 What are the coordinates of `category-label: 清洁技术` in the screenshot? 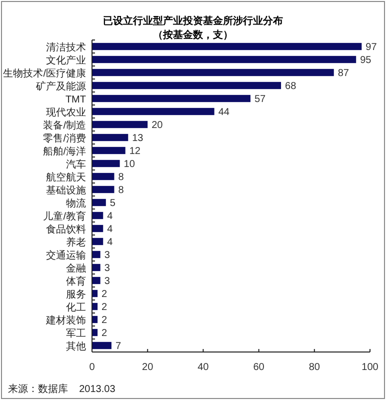 It's located at (66, 48).